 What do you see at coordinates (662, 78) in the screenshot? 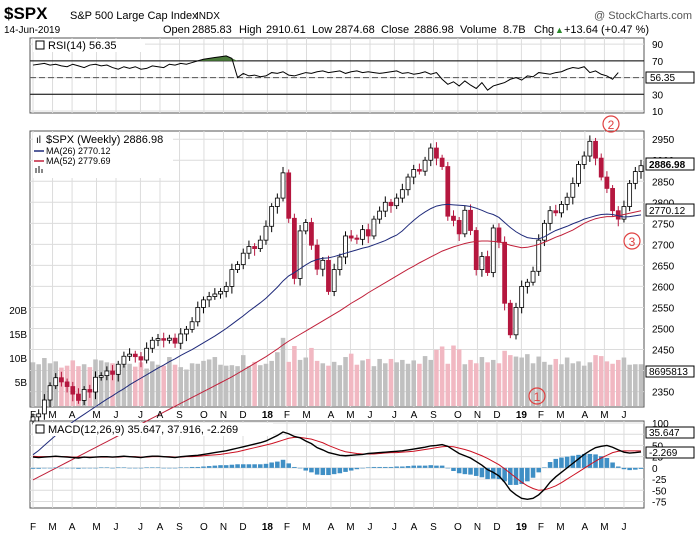
I see `rsi-last-value: 56.35` at bounding box center [662, 78].